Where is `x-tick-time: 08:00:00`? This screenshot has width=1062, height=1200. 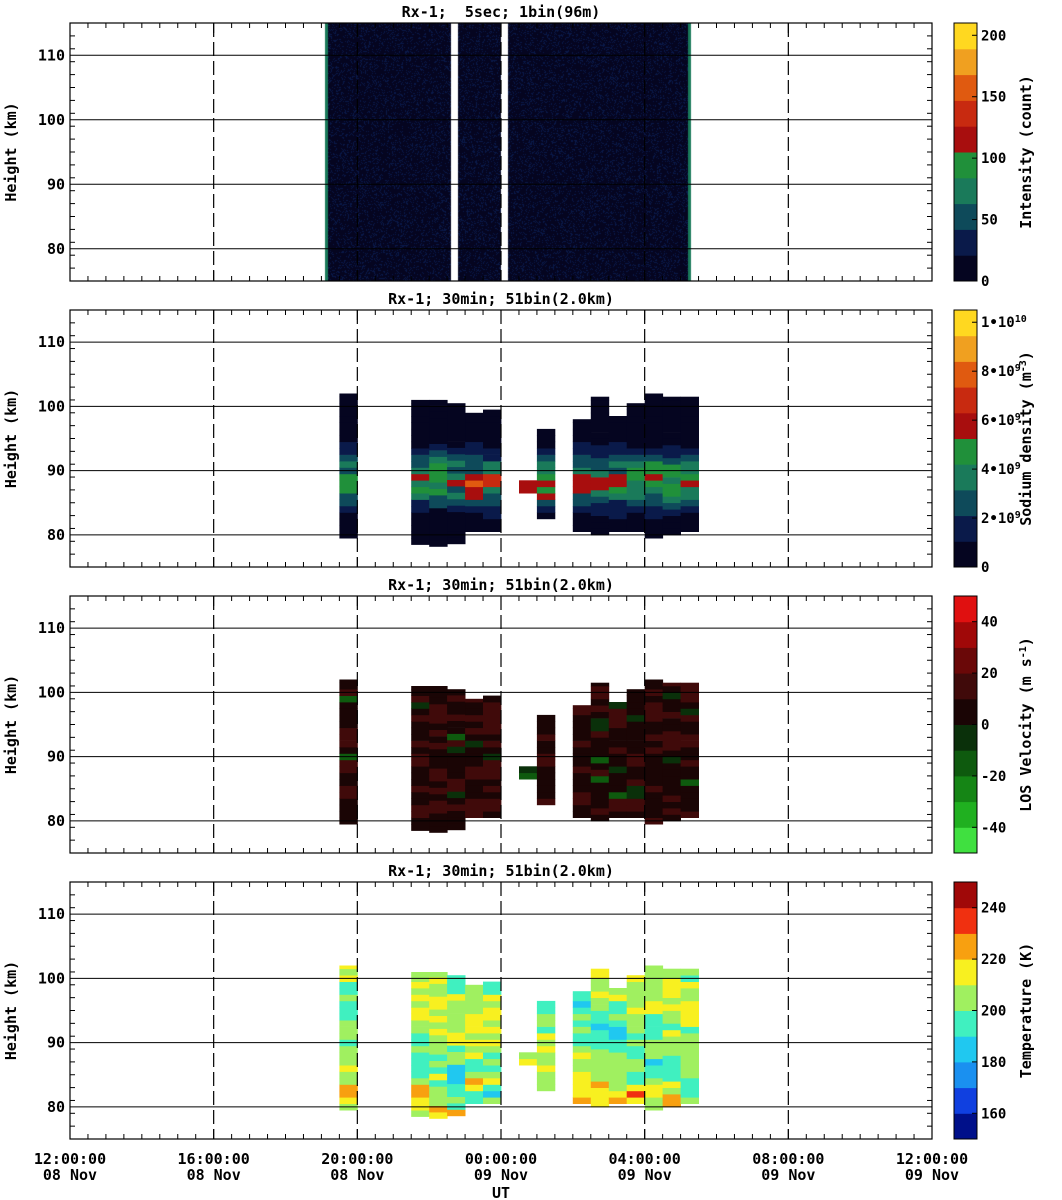
x-tick-time: 08:00:00 is located at coordinates (788, 1159).